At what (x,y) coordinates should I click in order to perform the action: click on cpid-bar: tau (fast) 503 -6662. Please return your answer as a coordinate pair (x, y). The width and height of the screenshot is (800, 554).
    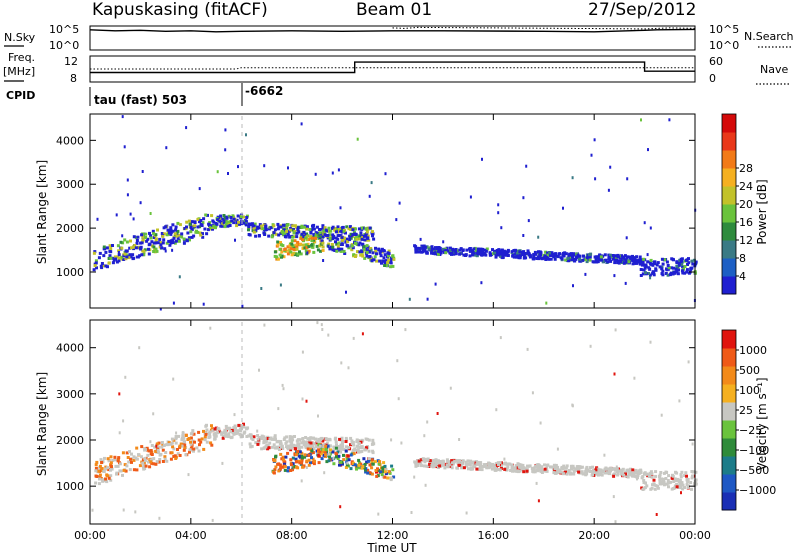
    Looking at the image, I should click on (186, 95).